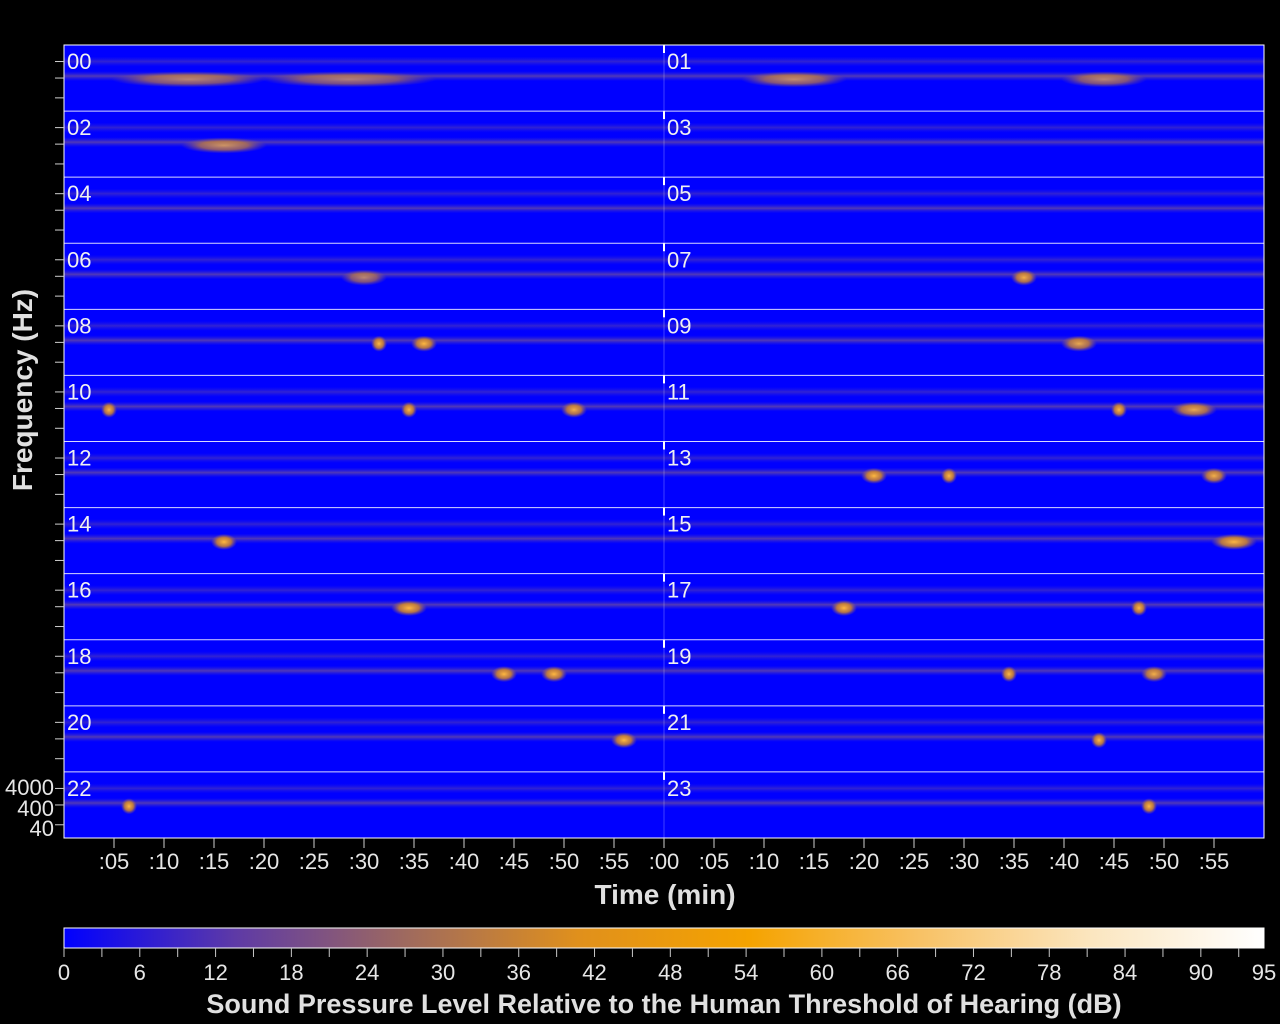 This screenshot has width=1280, height=1024. What do you see at coordinates (79, 61) in the screenshot?
I see `hour-label: 00` at bounding box center [79, 61].